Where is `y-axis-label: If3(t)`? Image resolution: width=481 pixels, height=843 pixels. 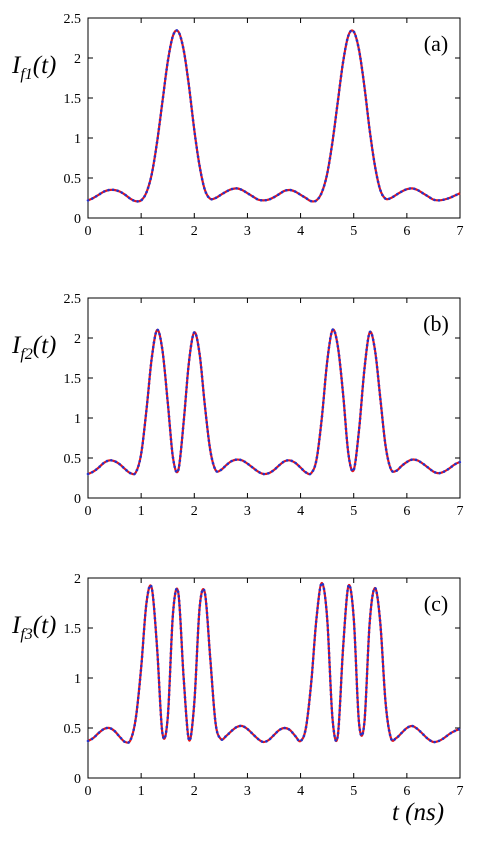 y-axis-label: If3(t) is located at coordinates (33, 627).